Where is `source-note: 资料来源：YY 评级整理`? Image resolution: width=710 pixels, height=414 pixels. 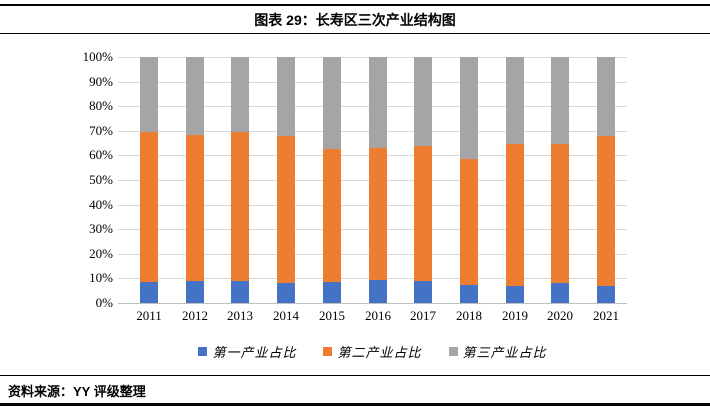 source-note: 资料来源：YY 评级整理 is located at coordinates (77, 391).